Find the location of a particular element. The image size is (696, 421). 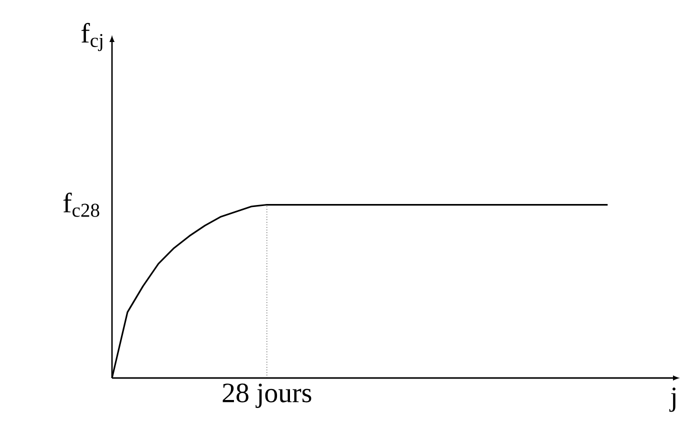

text: 28 jours is located at coordinates (267, 396).